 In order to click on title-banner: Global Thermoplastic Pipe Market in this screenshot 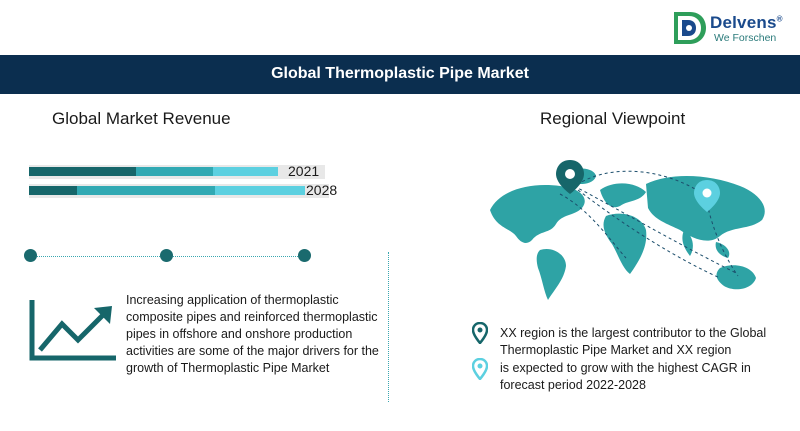, I will do `click(400, 74)`.